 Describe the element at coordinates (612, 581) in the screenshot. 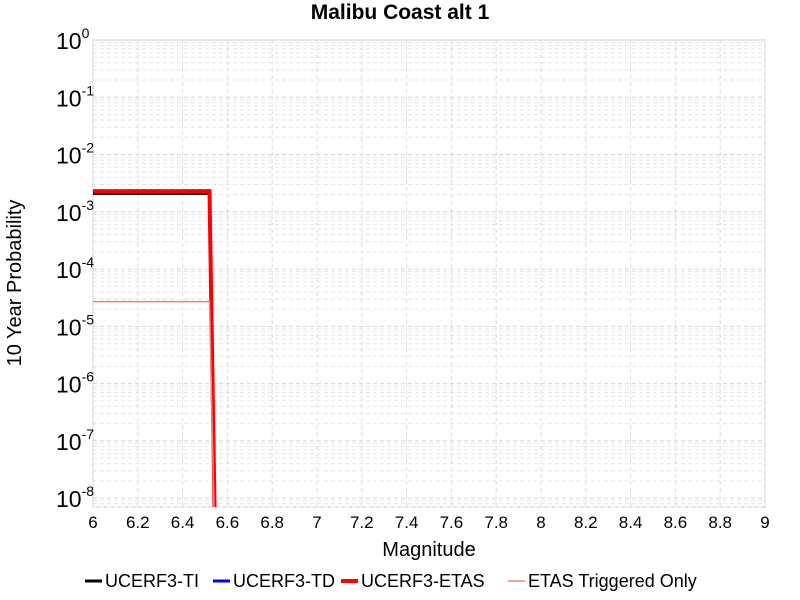

I see `legend-label-4: ETAS Triggered Only` at that location.